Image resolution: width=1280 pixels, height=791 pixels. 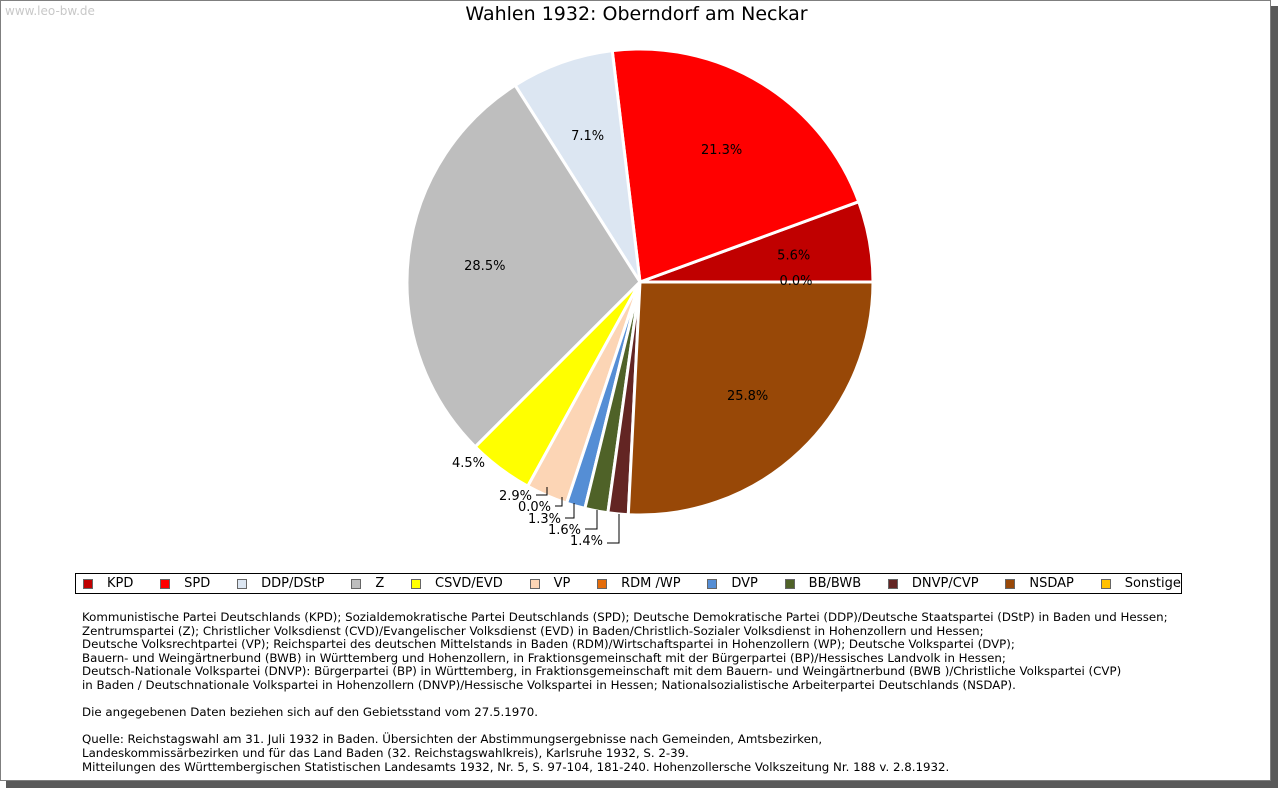 I want to click on slice-kpd-label: 5.6%, so click(x=793, y=256).